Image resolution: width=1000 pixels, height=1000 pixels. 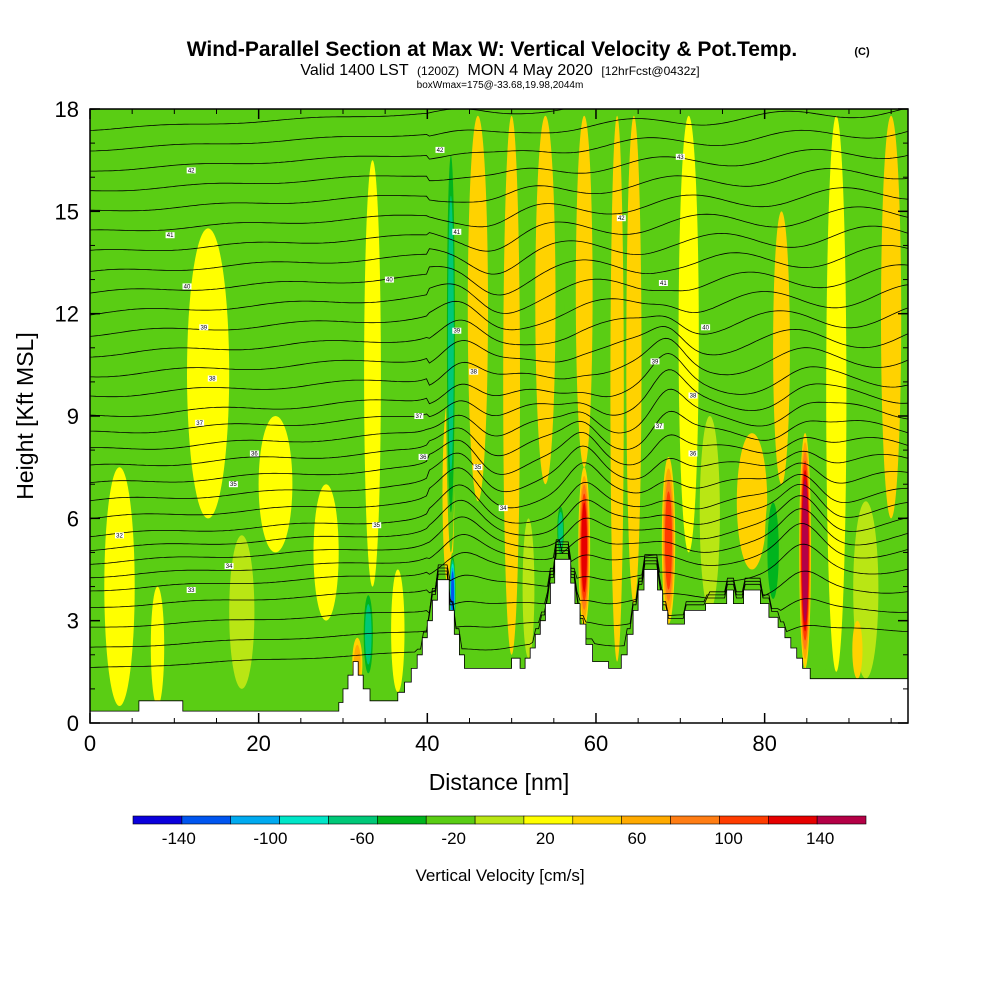 What do you see at coordinates (440, 150) in the screenshot?
I see `theta-label: 42` at bounding box center [440, 150].